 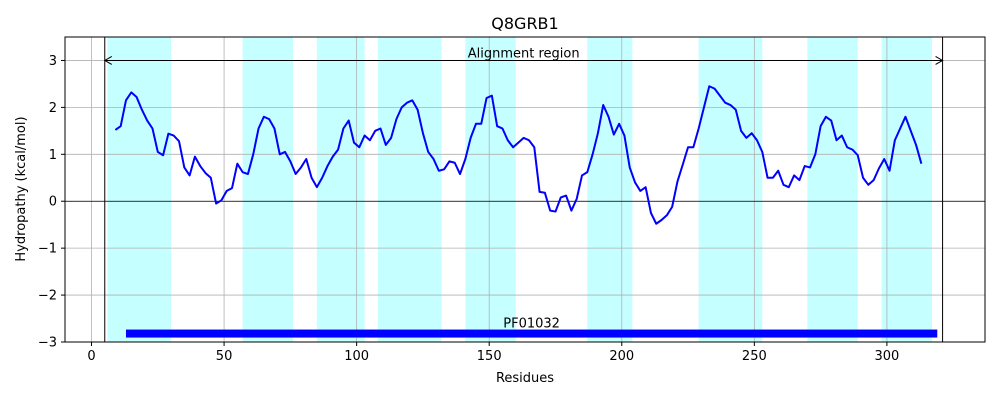 What do you see at coordinates (356, 356) in the screenshot?
I see `x-tick-label-2: 100` at bounding box center [356, 356].